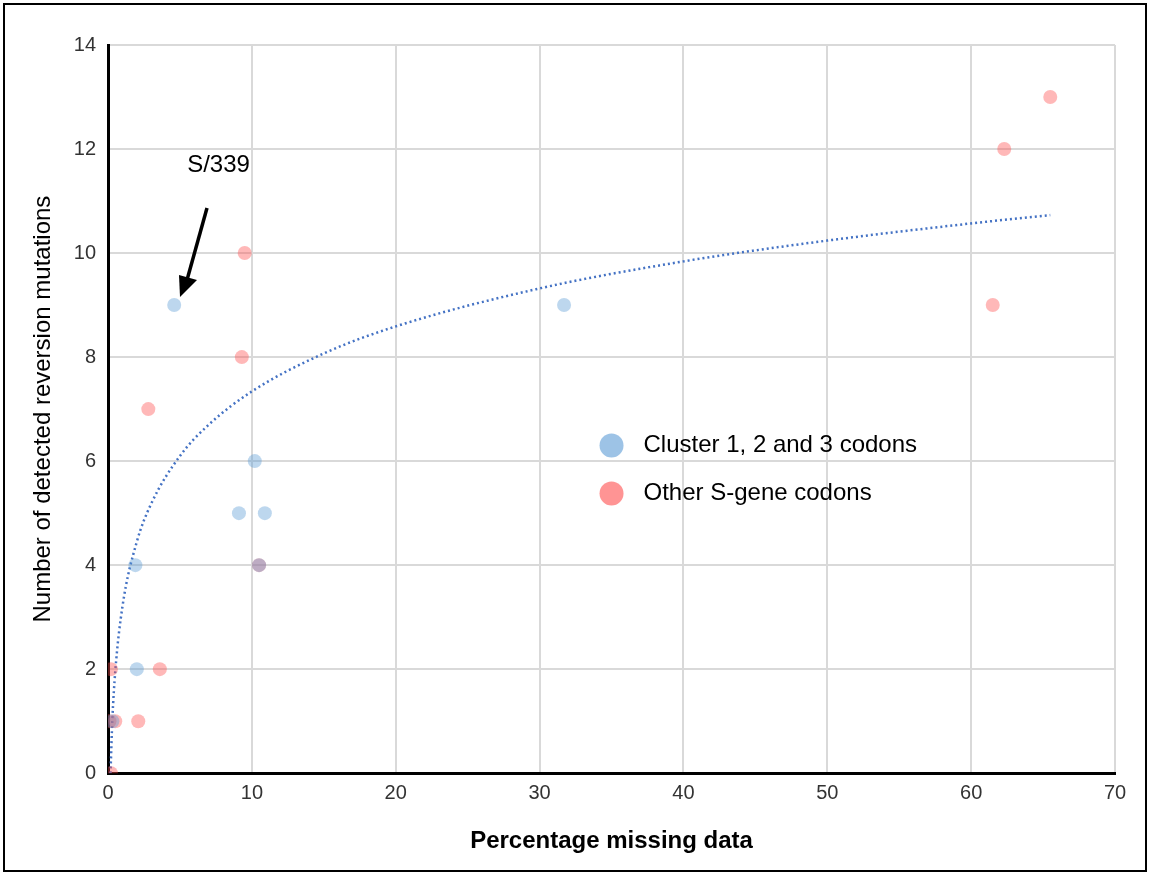 This screenshot has height=875, width=1150. What do you see at coordinates (780, 444) in the screenshot?
I see `legend-label: Cluster 1, 2 and 3 codons` at bounding box center [780, 444].